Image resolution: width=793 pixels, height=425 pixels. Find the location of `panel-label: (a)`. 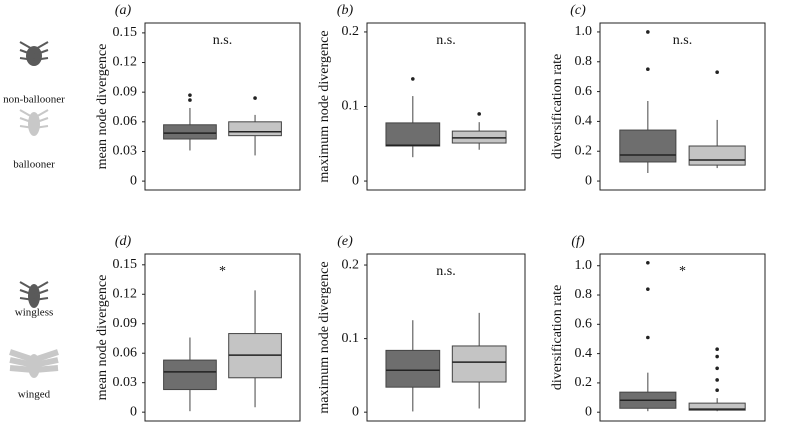

panel-label: (a) is located at coordinates (123, 10).